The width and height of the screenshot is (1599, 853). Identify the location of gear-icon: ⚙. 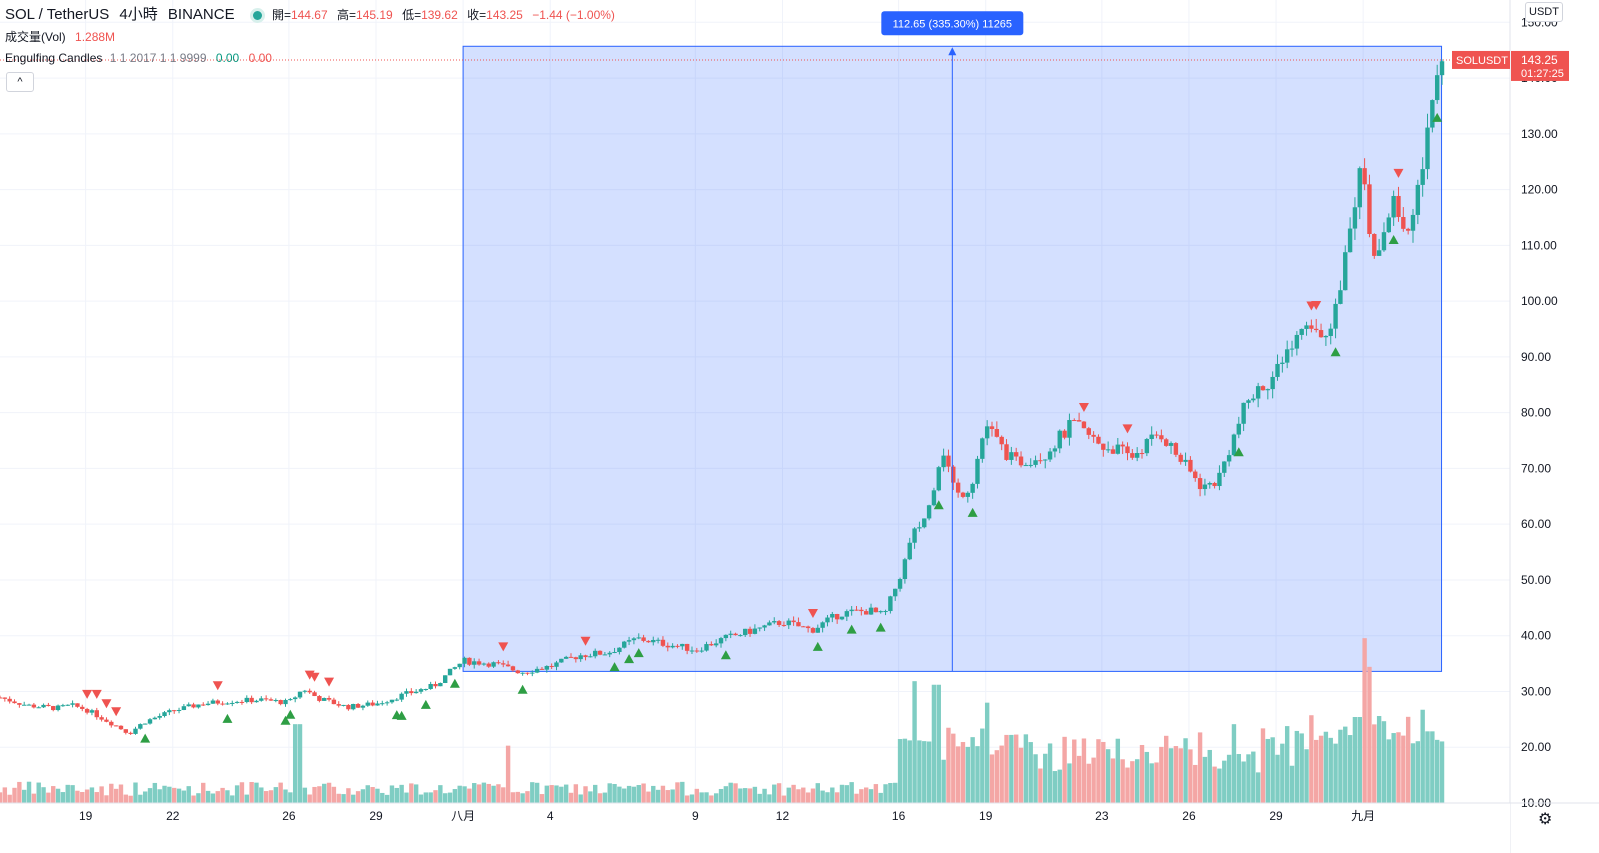
(1545, 819).